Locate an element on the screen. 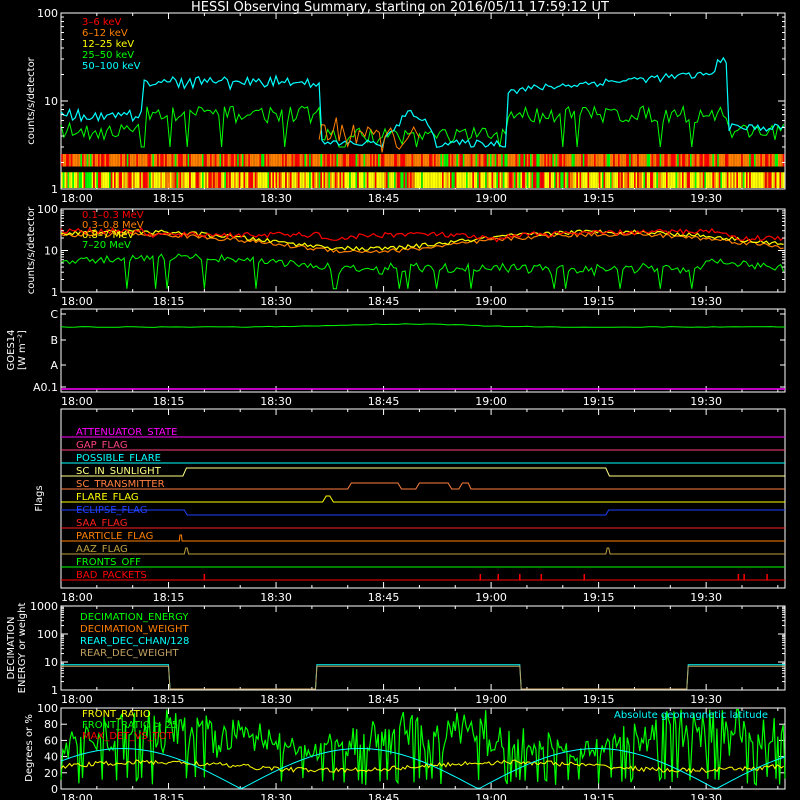 The width and height of the screenshot is (800, 800). highE-time-label: 18:30 is located at coordinates (276, 301).